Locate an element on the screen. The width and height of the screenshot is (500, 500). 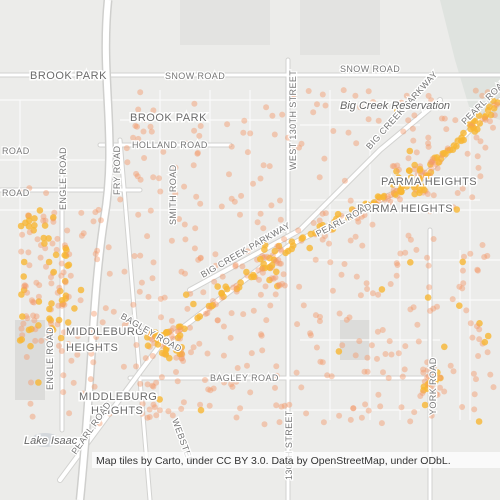
park is located at coordinates (470, 60).